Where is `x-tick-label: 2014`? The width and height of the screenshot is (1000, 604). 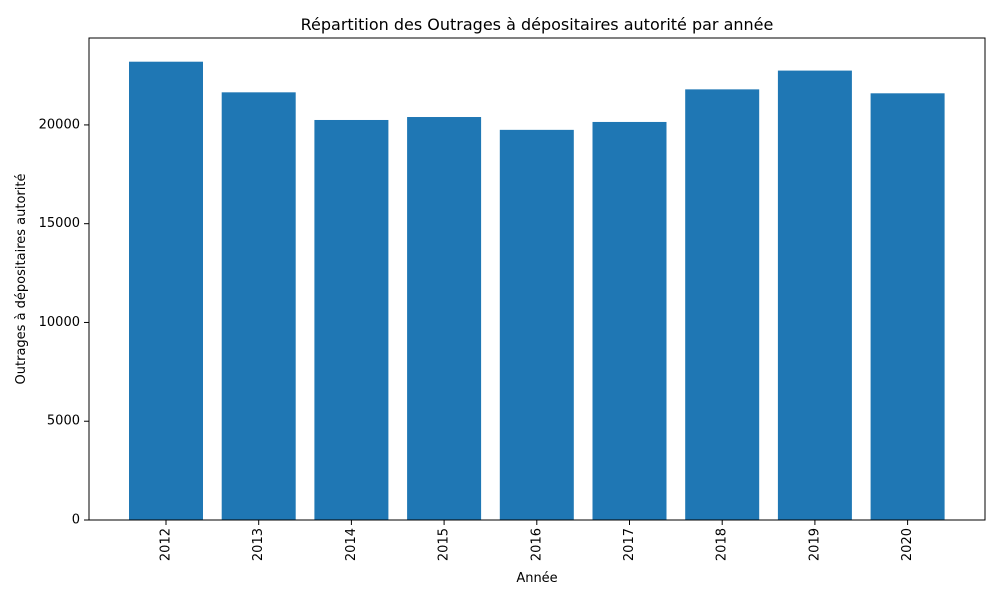
x-tick-label: 2014 is located at coordinates (351, 544).